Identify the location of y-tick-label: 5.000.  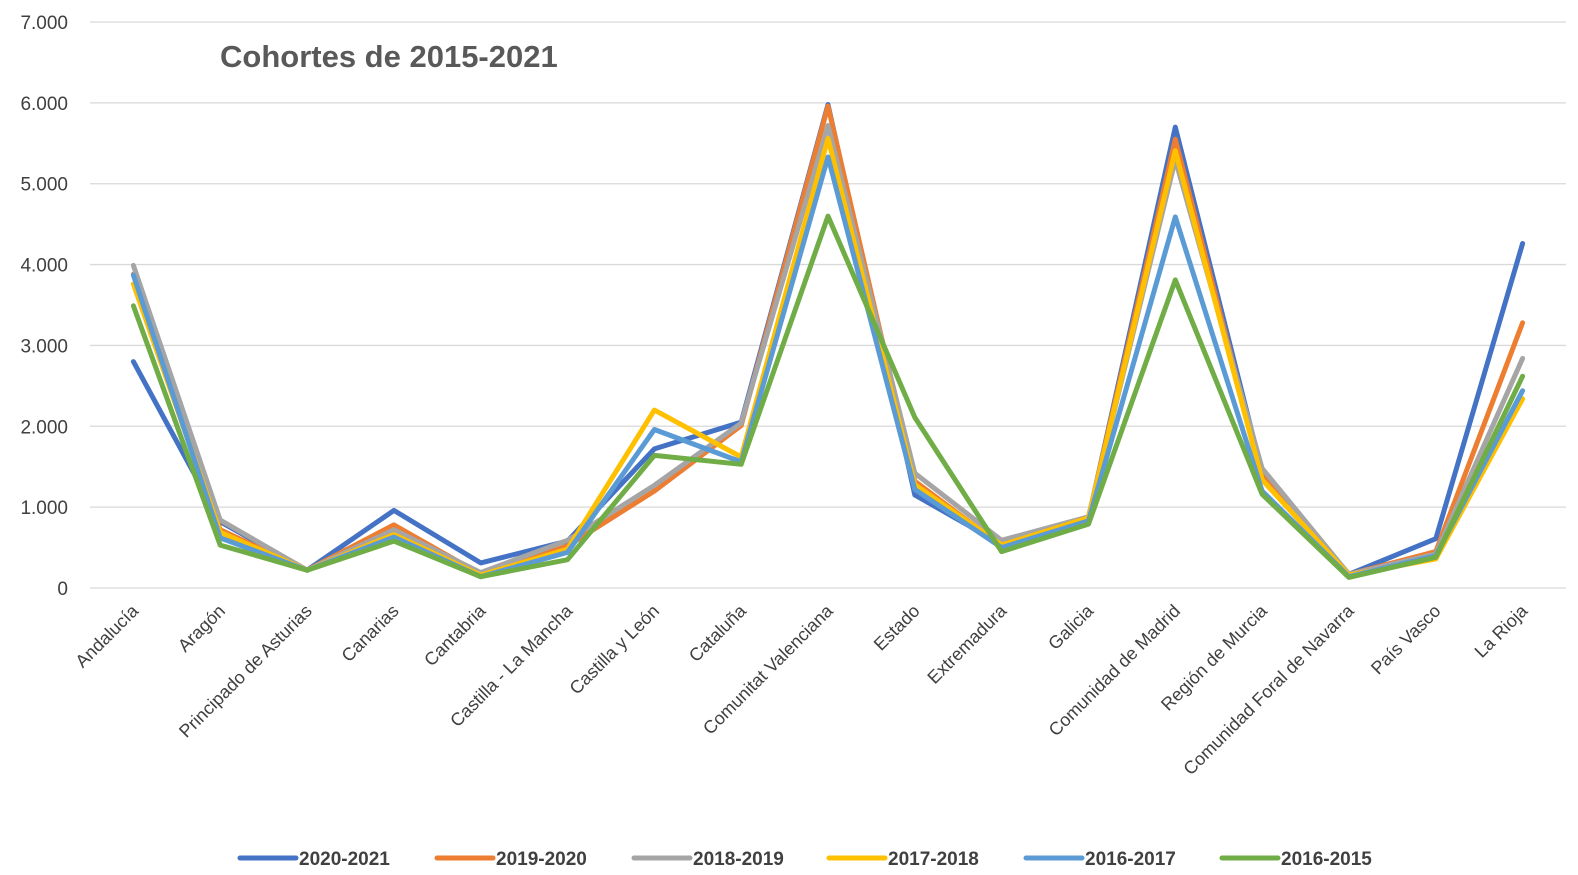
(44, 185).